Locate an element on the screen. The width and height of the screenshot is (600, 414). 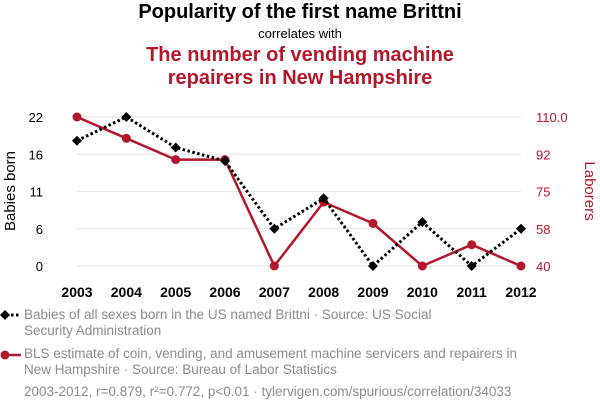
legend-marker-laborers is located at coordinates (5, 355).